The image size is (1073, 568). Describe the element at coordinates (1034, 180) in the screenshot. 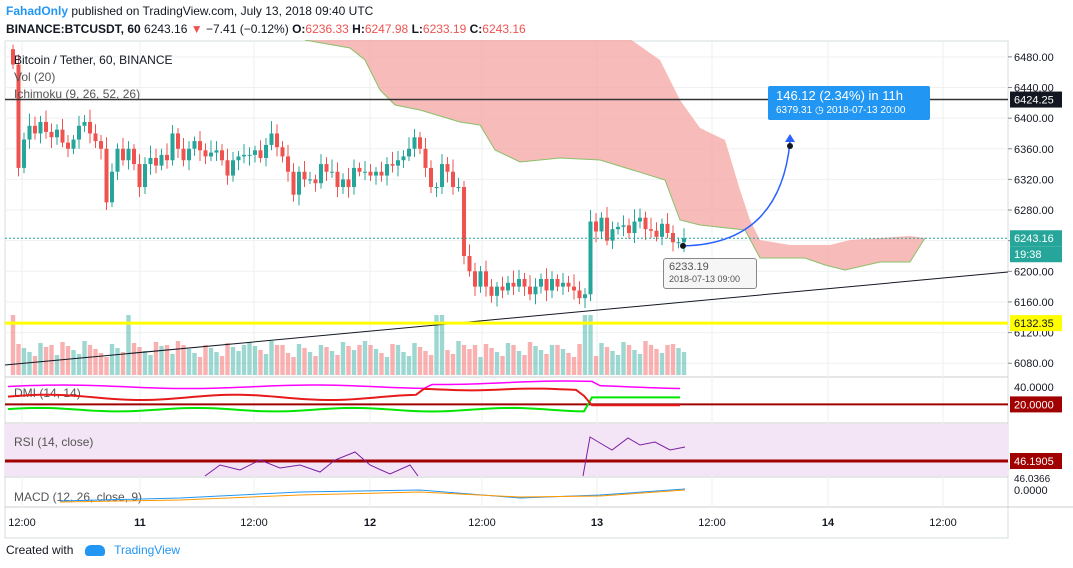

I see `y-tick-label: 6320.00` at that location.